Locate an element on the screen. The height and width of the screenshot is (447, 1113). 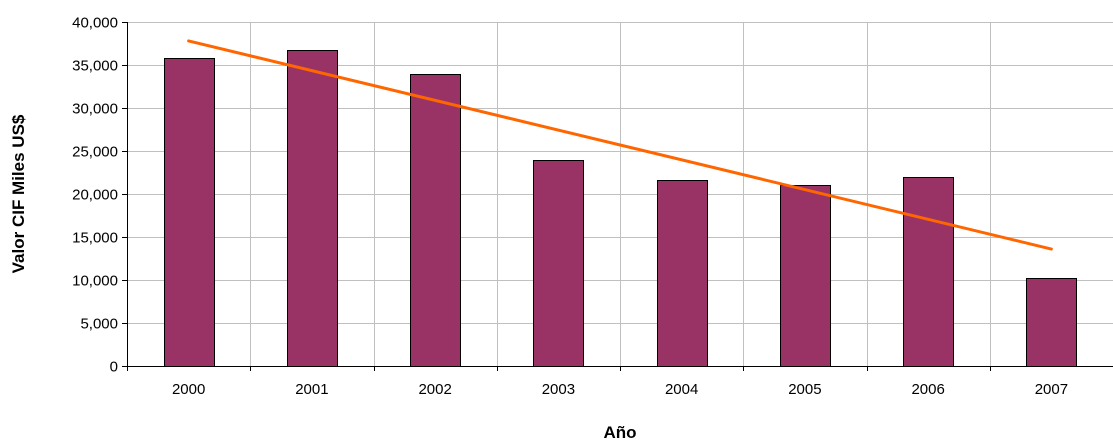
y-tick-label: 15,000 is located at coordinates (95, 238).